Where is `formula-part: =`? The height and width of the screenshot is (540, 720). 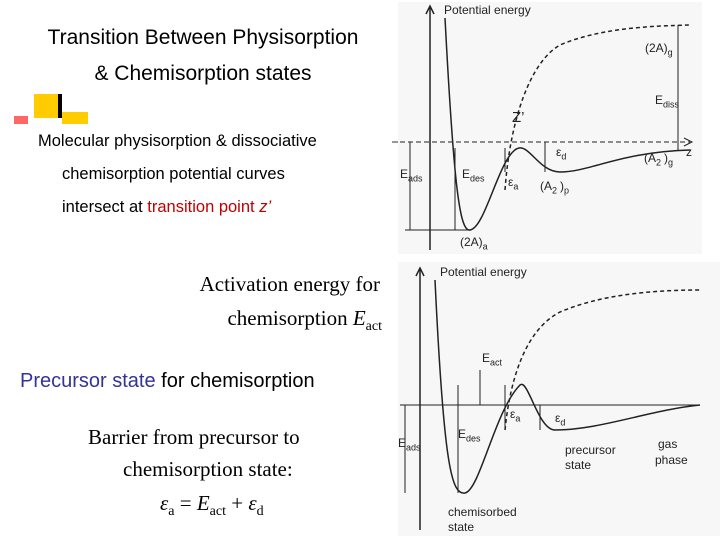
formula-part: = is located at coordinates (185, 503).